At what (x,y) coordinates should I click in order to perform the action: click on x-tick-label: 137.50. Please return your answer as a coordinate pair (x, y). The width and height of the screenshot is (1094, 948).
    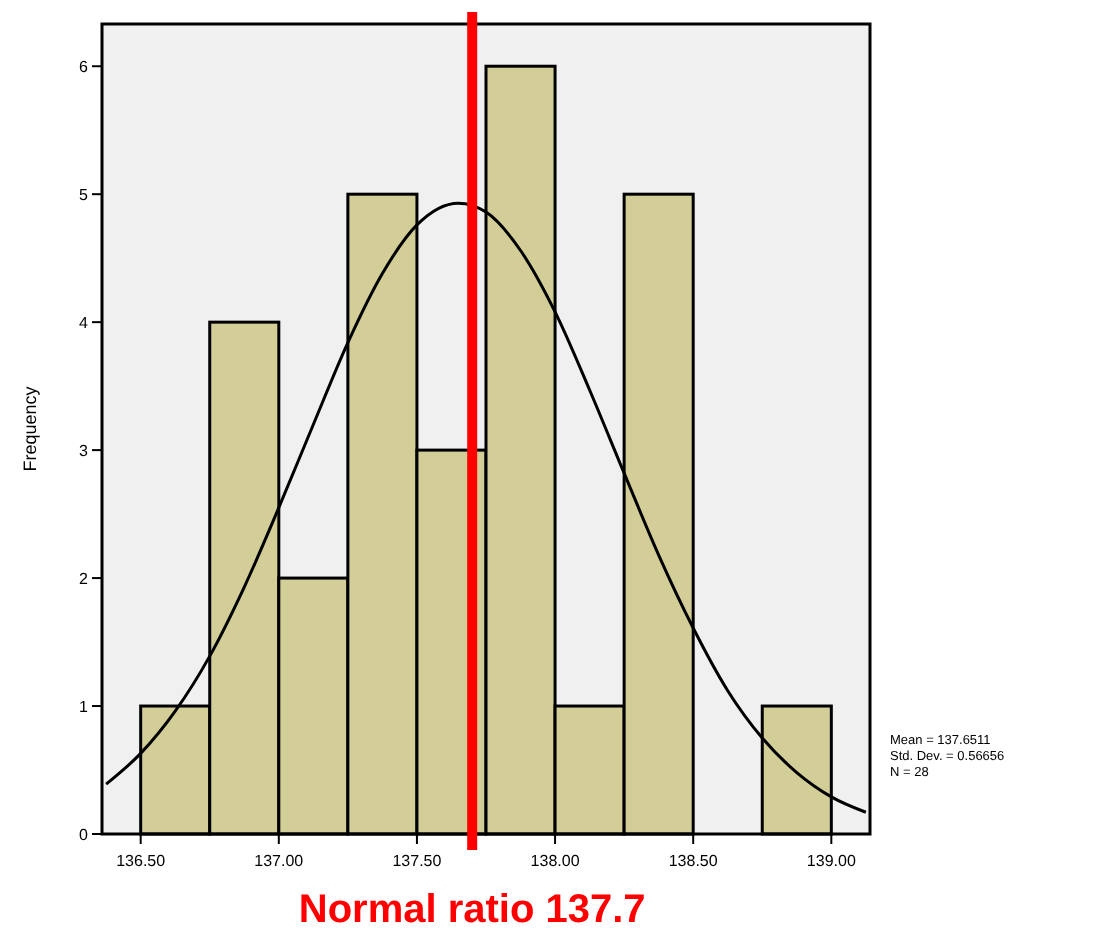
    Looking at the image, I should click on (417, 861).